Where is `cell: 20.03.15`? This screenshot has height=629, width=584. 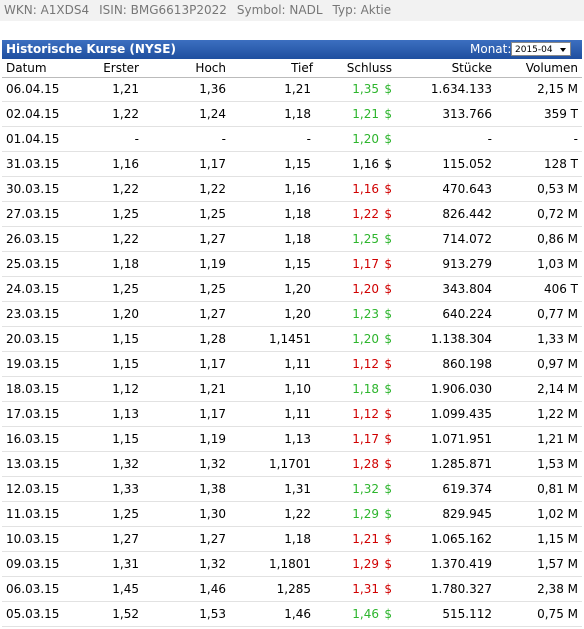
cell: 20.03.15 is located at coordinates (33, 339).